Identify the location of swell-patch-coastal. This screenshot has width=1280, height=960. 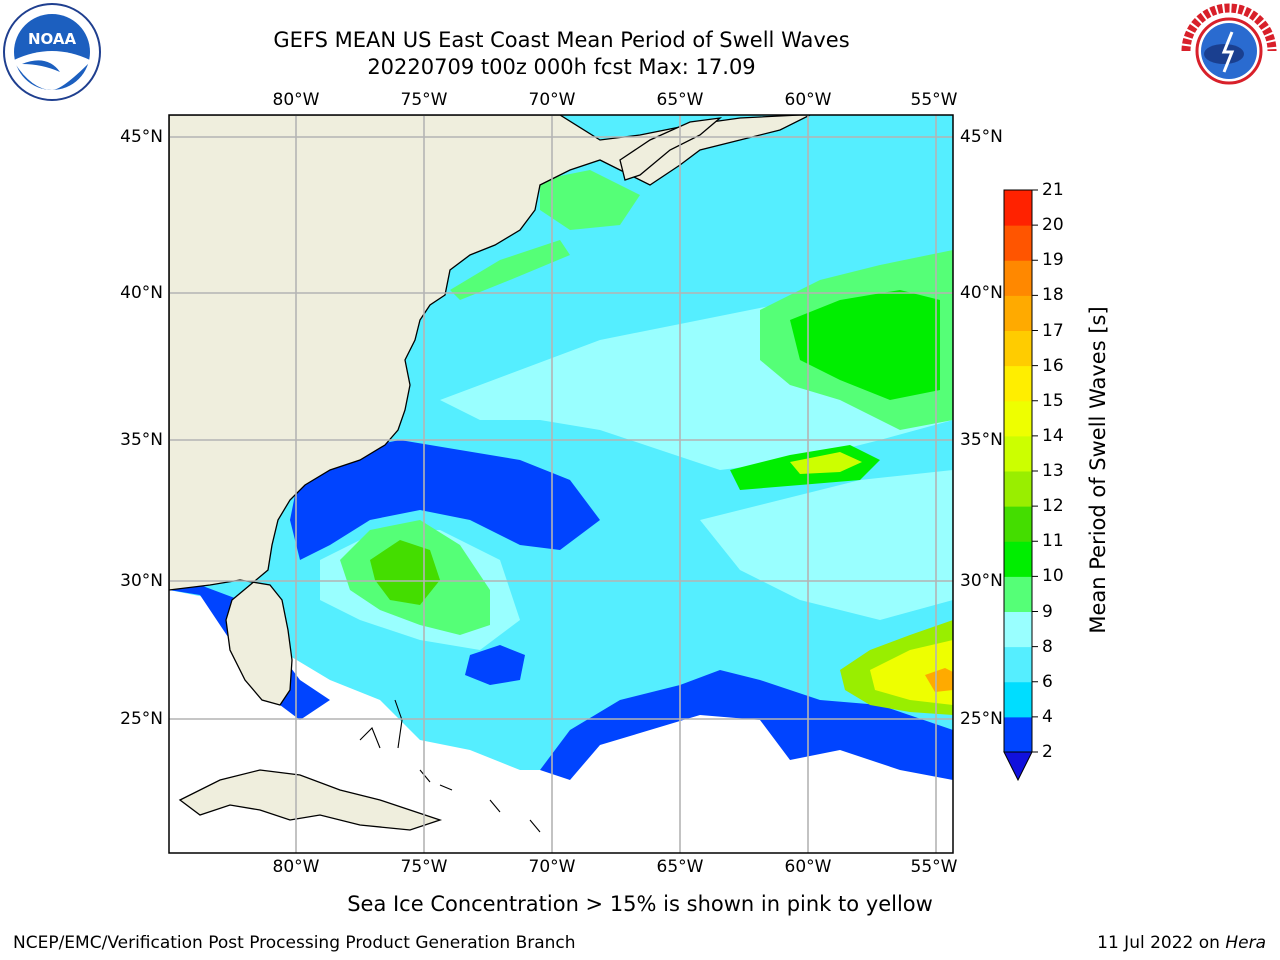
(510, 270).